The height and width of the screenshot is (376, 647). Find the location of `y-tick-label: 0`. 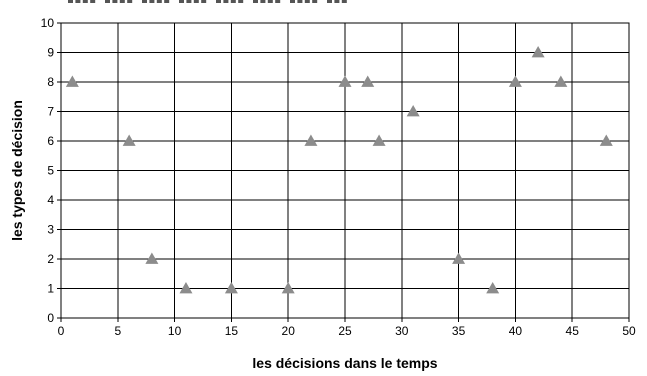

y-tick-label: 0 is located at coordinates (50, 318).